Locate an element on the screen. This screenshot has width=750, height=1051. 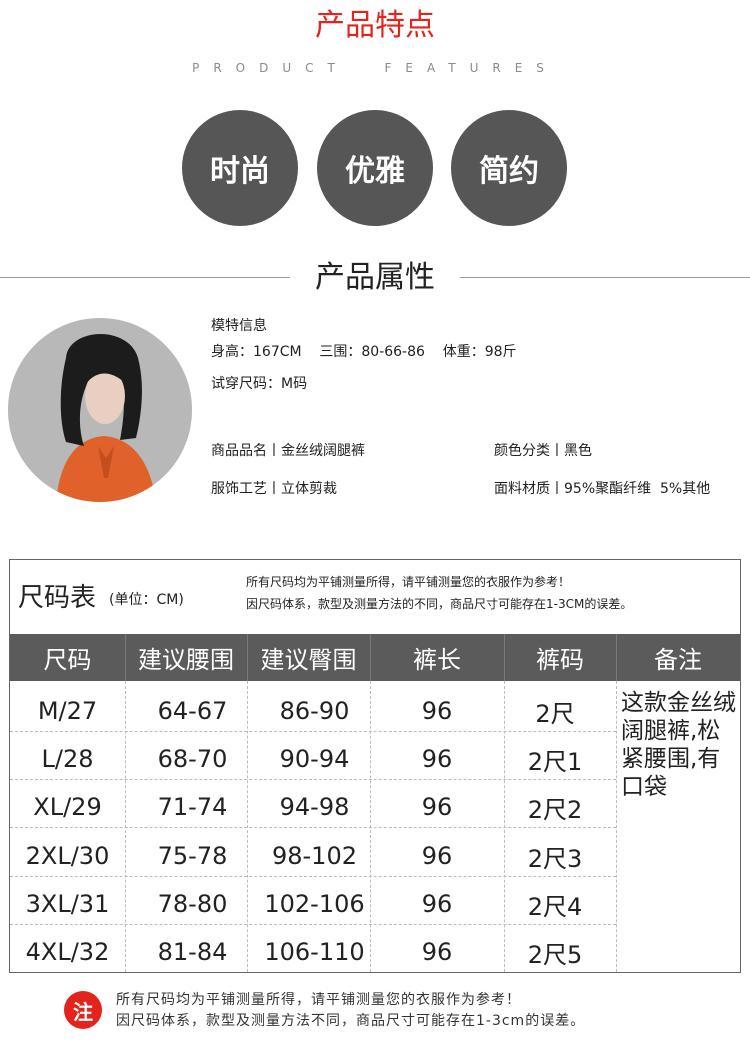
feature-circle-fashion: 时尚 is located at coordinates (240, 168).